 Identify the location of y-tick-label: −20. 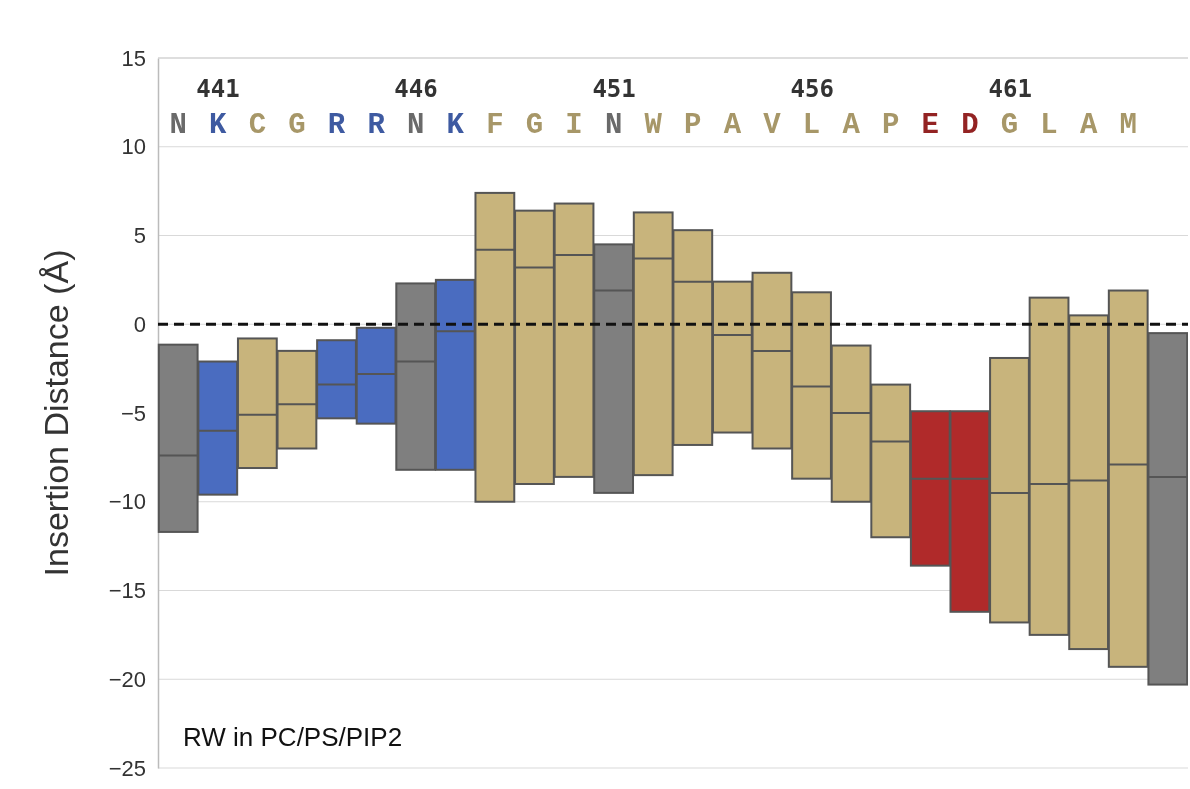
(127, 679).